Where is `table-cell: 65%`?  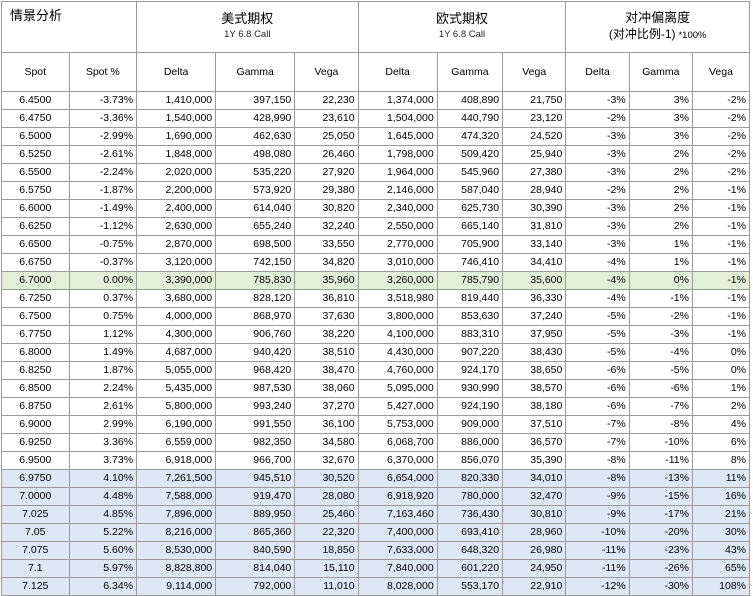 table-cell: 65% is located at coordinates (721, 568).